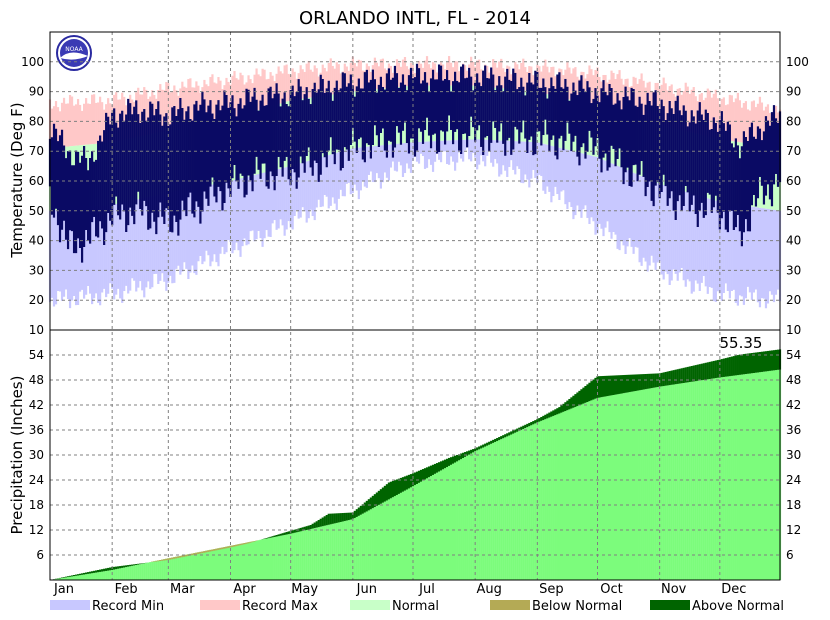 This screenshot has height=620, width=830. What do you see at coordinates (36, 430) in the screenshot?
I see `precipitation-tick-label-left: 36` at bounding box center [36, 430].